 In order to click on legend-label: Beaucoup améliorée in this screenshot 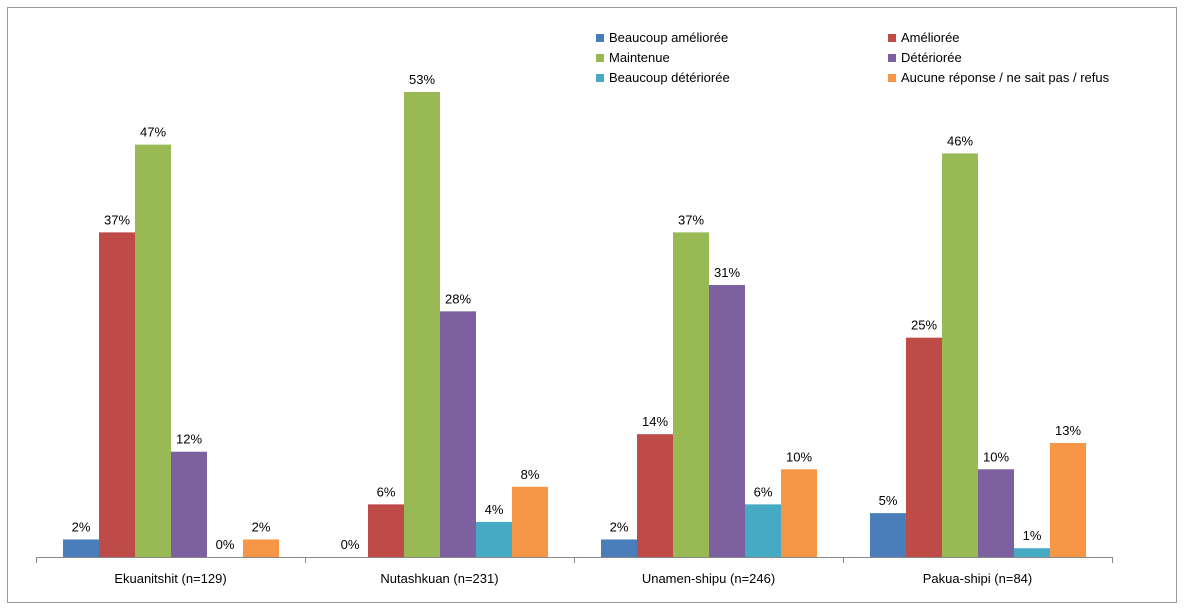, I will do `click(669, 37)`.